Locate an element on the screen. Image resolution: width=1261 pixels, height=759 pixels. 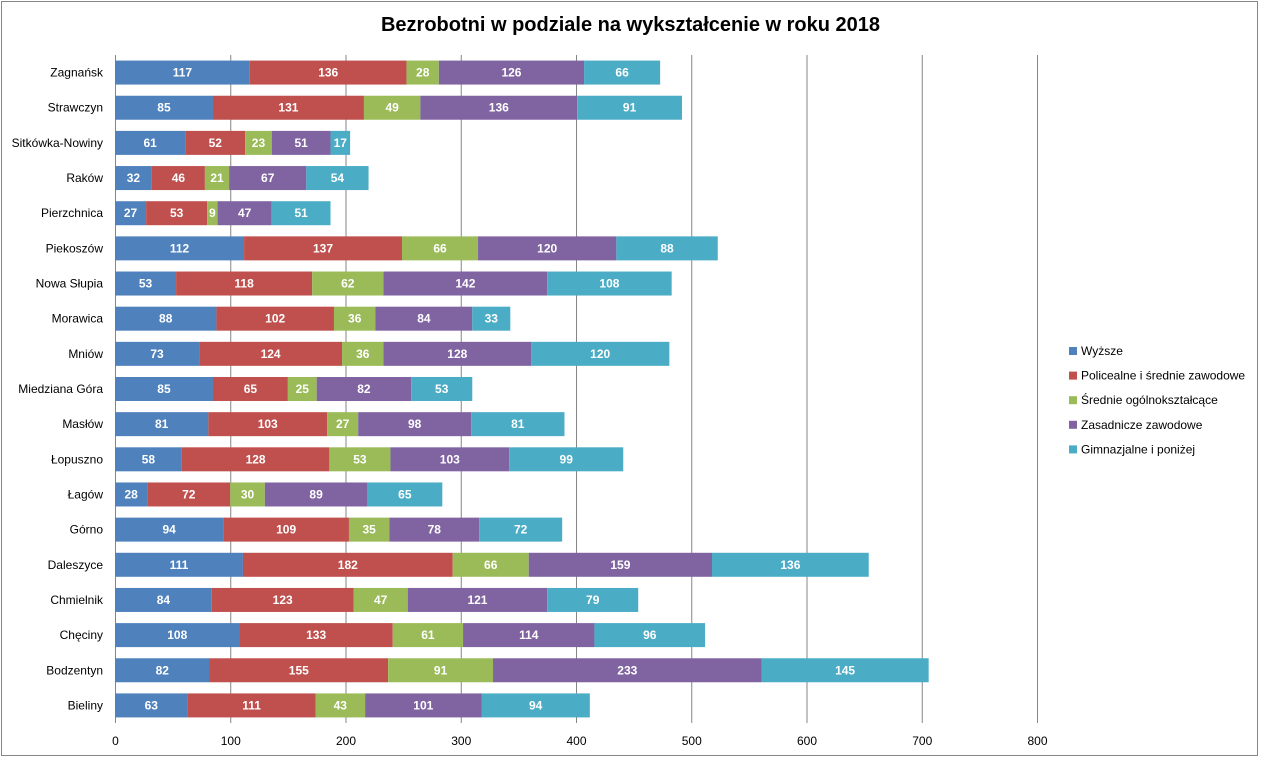
data-label: 46 is located at coordinates (179, 178).